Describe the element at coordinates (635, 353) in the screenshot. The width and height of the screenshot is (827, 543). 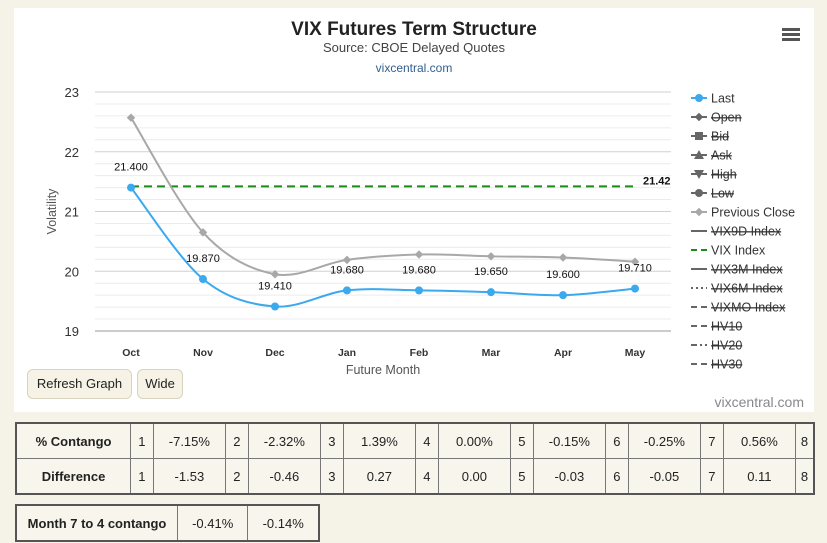
I see `x-tick-label: May` at that location.